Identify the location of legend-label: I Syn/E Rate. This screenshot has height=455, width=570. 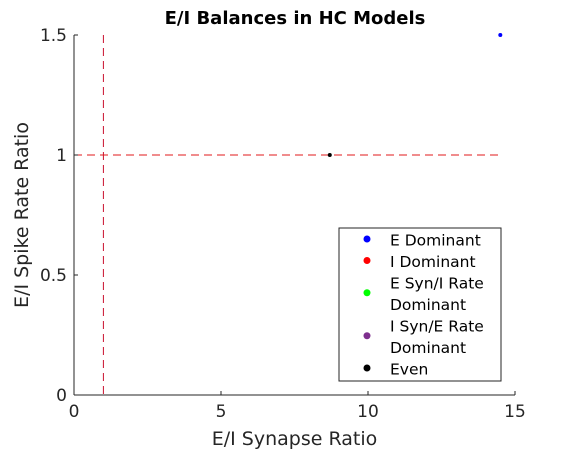
(437, 327).